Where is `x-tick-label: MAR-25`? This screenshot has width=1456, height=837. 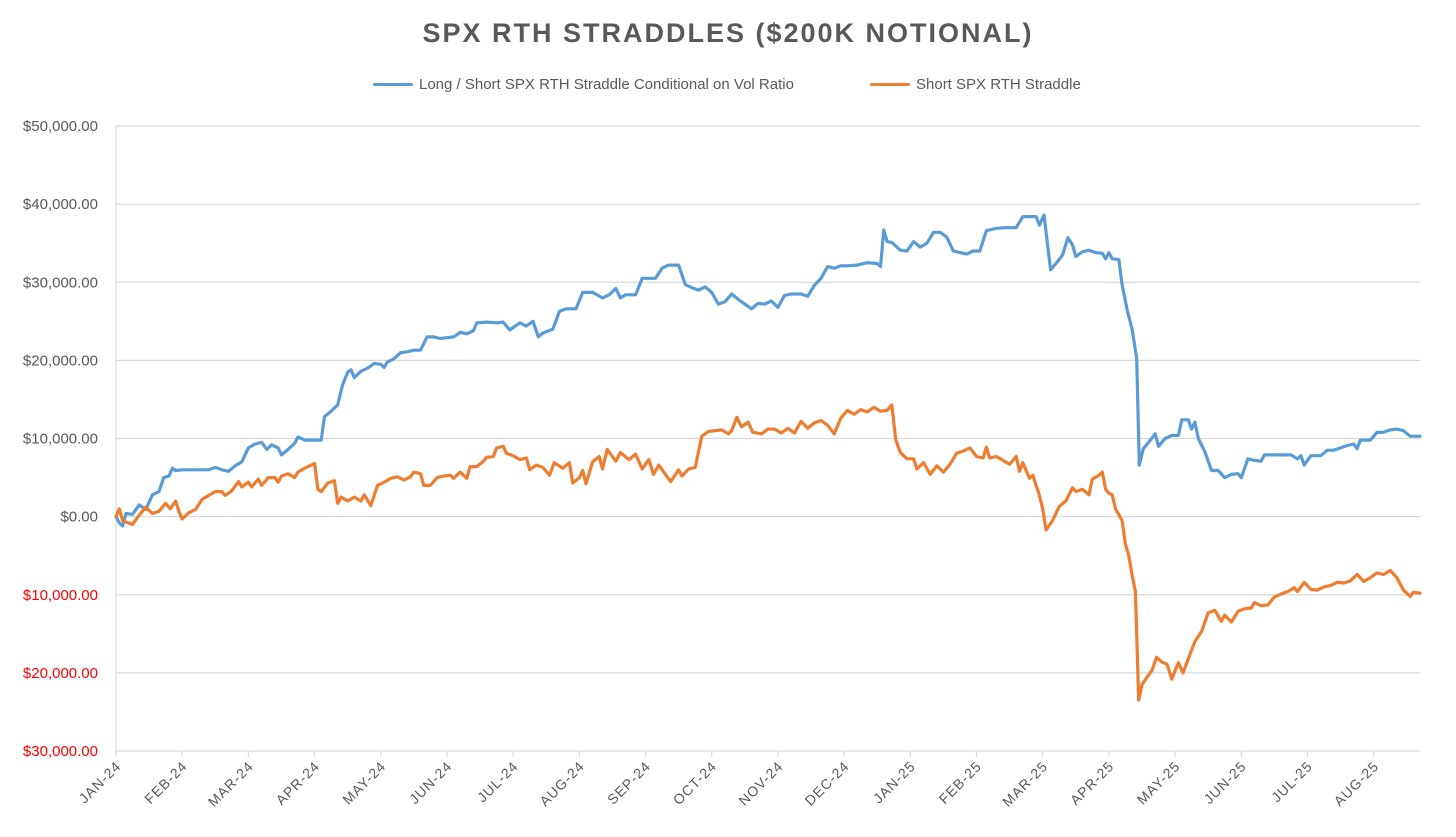
x-tick-label: MAR-25 is located at coordinates (1025, 784).